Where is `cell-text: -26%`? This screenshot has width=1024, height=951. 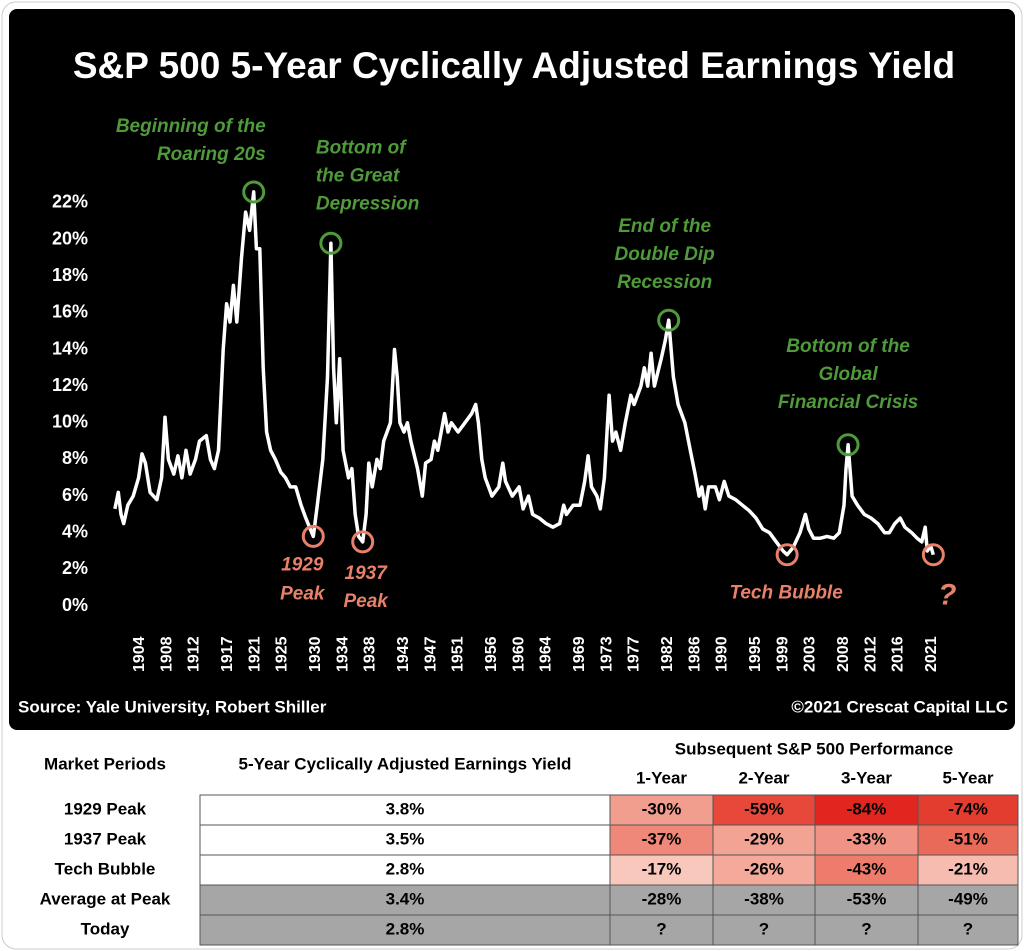
cell-text: -26% is located at coordinates (764, 868).